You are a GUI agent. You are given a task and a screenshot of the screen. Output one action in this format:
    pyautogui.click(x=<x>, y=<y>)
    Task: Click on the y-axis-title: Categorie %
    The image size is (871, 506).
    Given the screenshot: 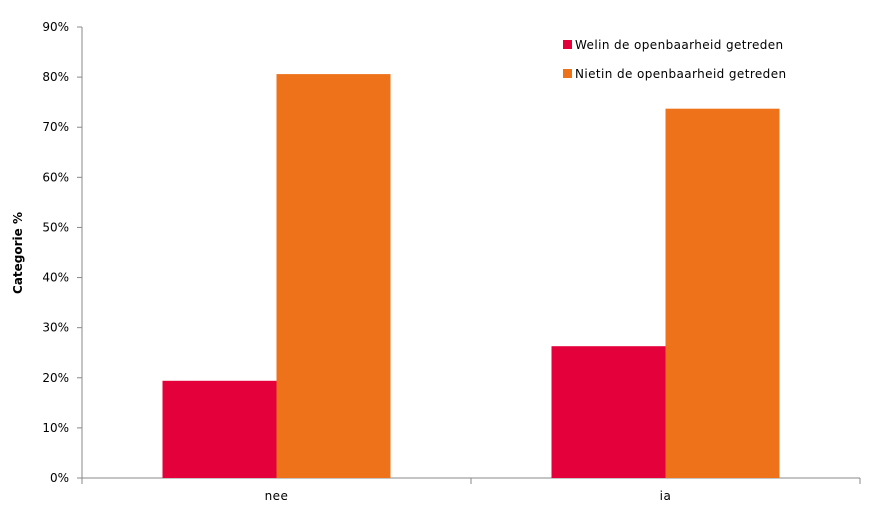 What is the action you would take?
    pyautogui.click(x=18, y=253)
    